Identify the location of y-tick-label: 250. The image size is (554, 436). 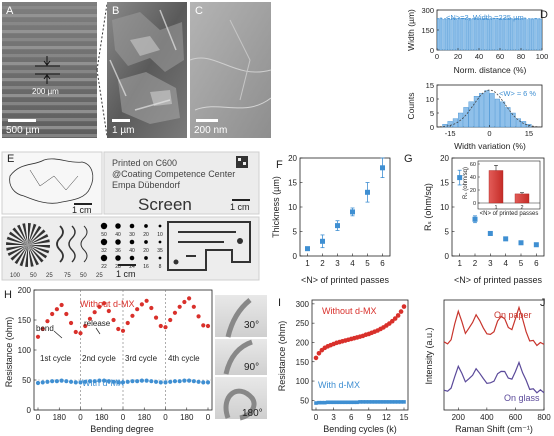
(303, 323).